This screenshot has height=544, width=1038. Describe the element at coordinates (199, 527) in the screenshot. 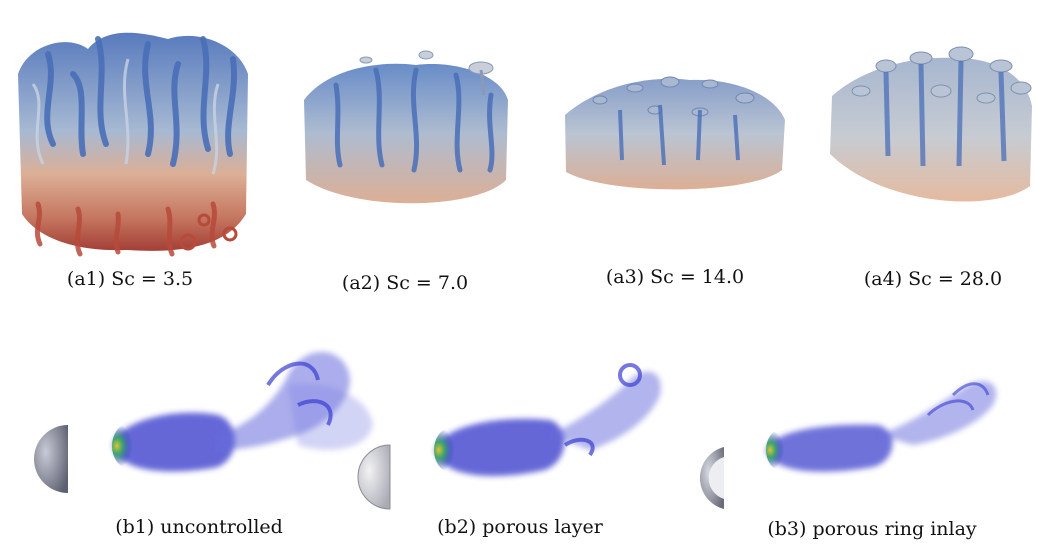

I see `caption-b1: (b1) uncontrolled` at that location.